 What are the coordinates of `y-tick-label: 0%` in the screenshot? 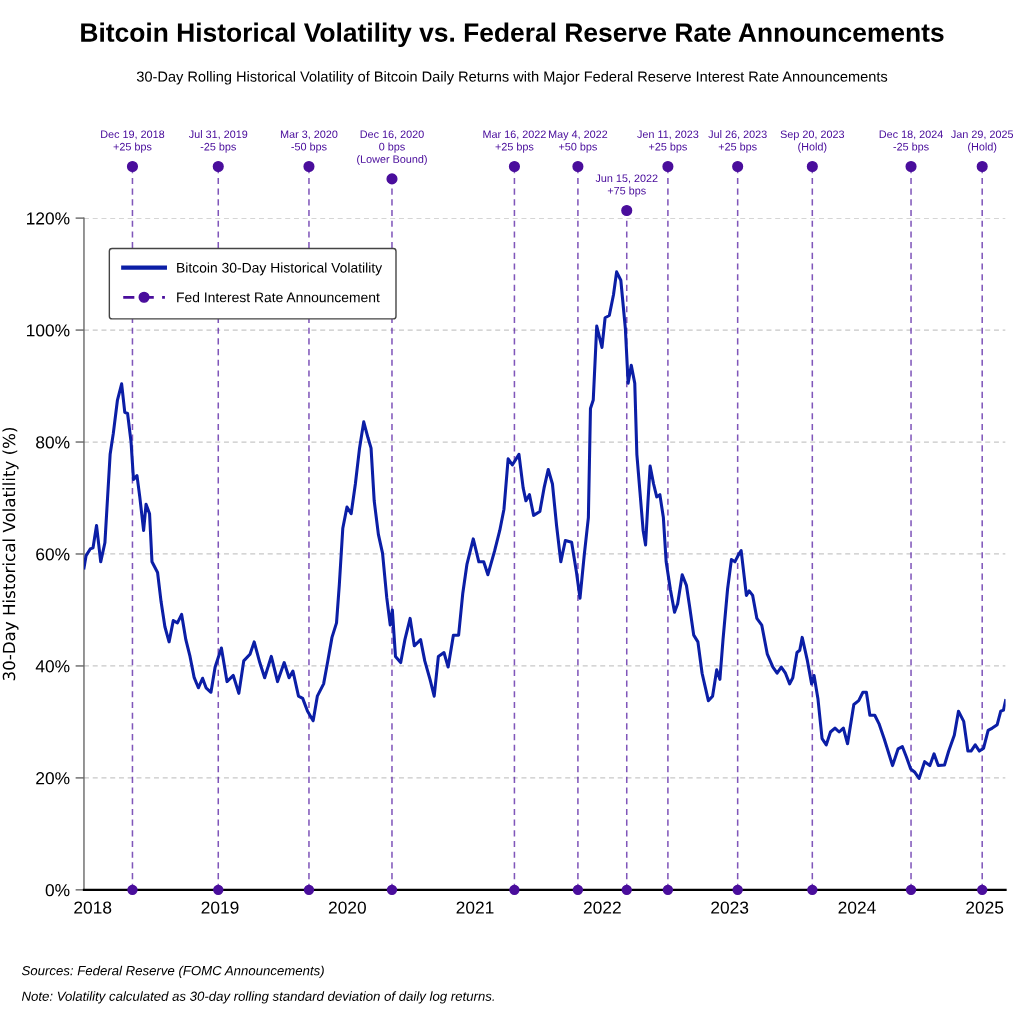 It's located at (57, 890).